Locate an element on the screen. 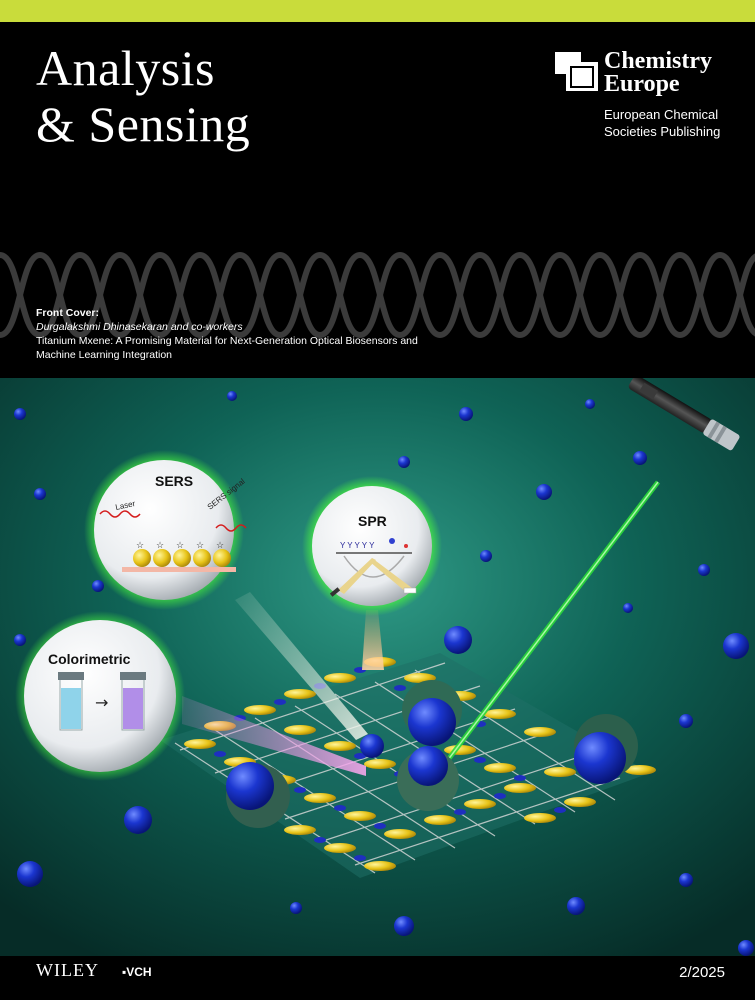 This screenshot has height=1000, width=755. sers-panel: SERS Laser SERS signal ☆ ☆ ☆ ☆ ☆ is located at coordinates (165, 530).